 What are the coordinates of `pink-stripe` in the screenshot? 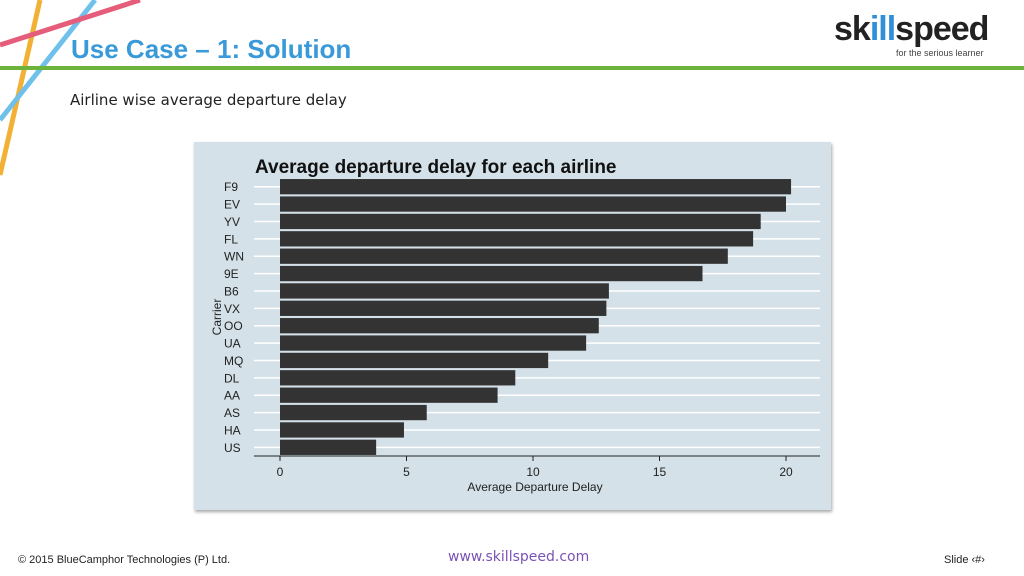 It's located at (70, 24).